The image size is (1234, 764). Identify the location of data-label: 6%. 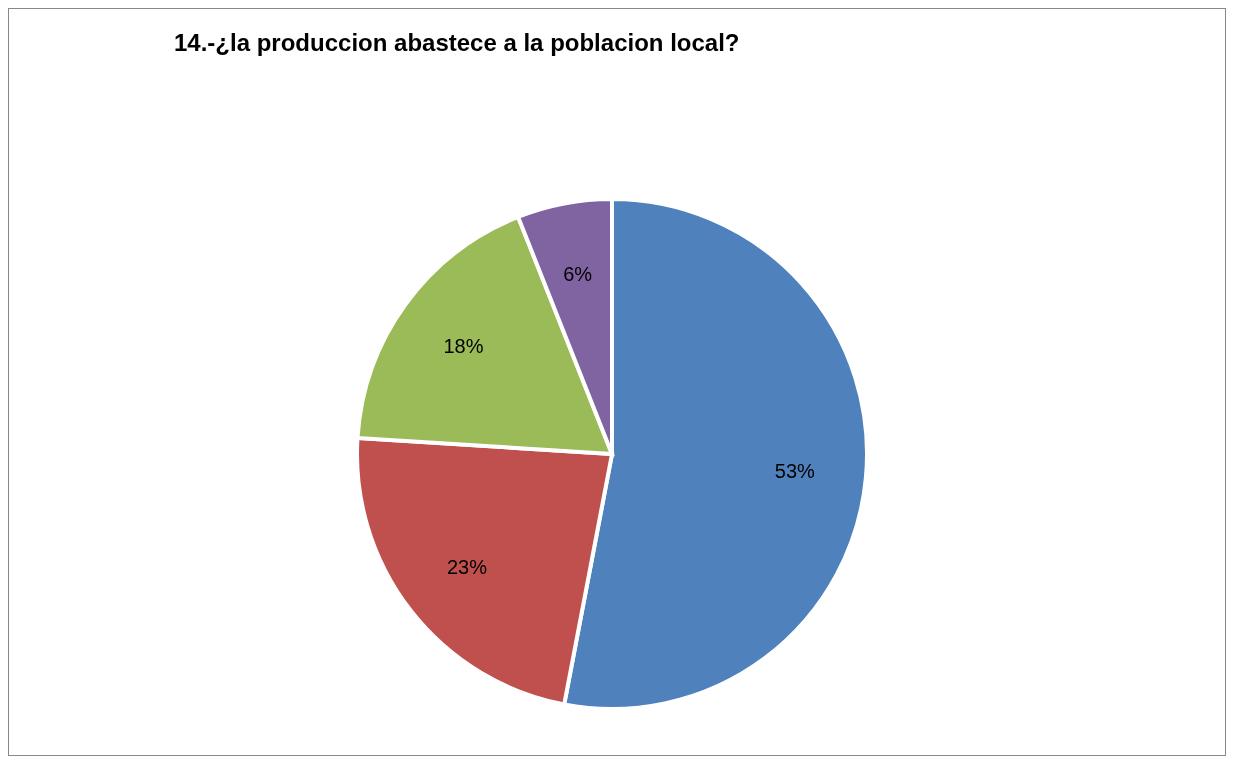
(578, 273).